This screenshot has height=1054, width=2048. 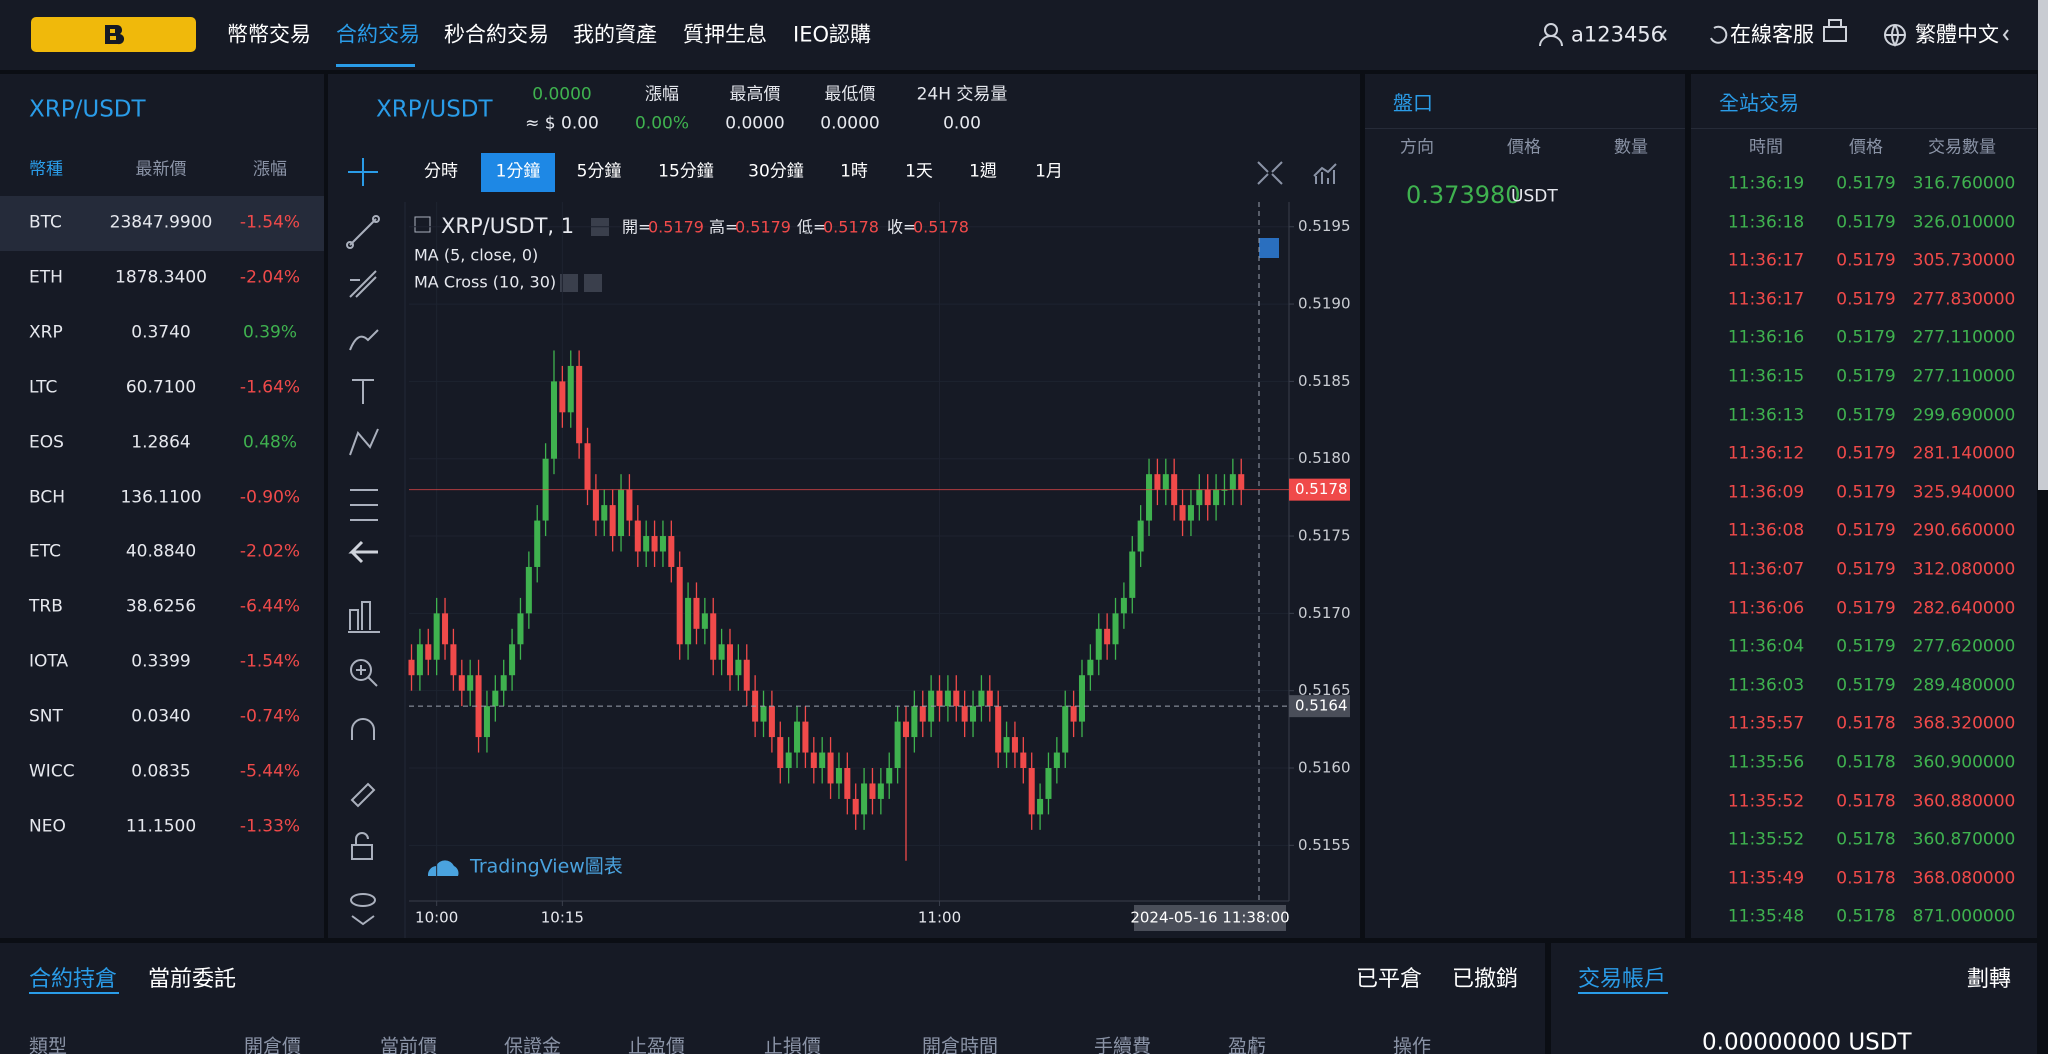 I want to click on close-icon, so click(x=593, y=283).